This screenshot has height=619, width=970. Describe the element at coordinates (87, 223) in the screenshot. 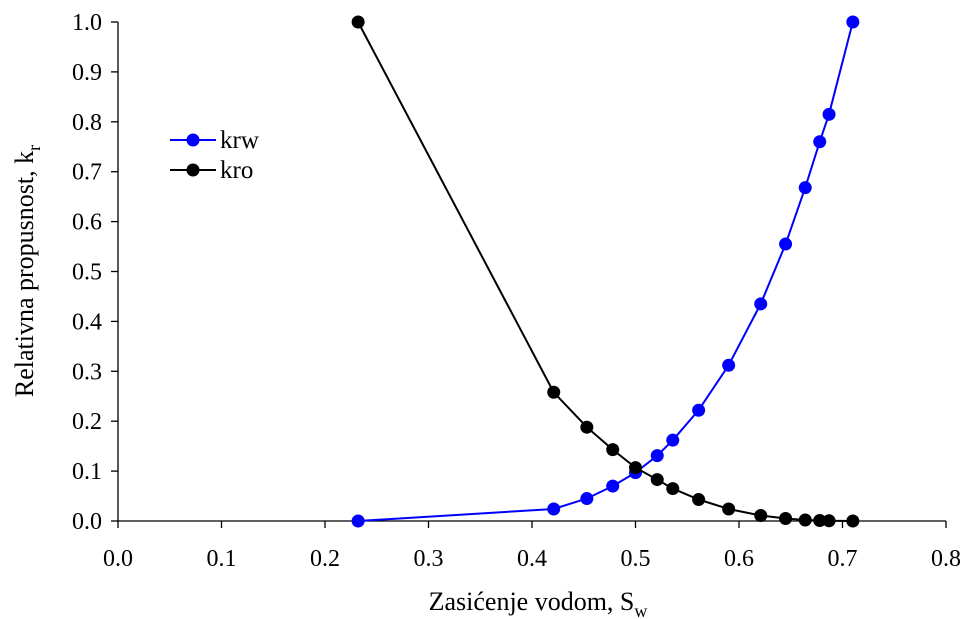

I see `y-tick-label: 0.6` at that location.